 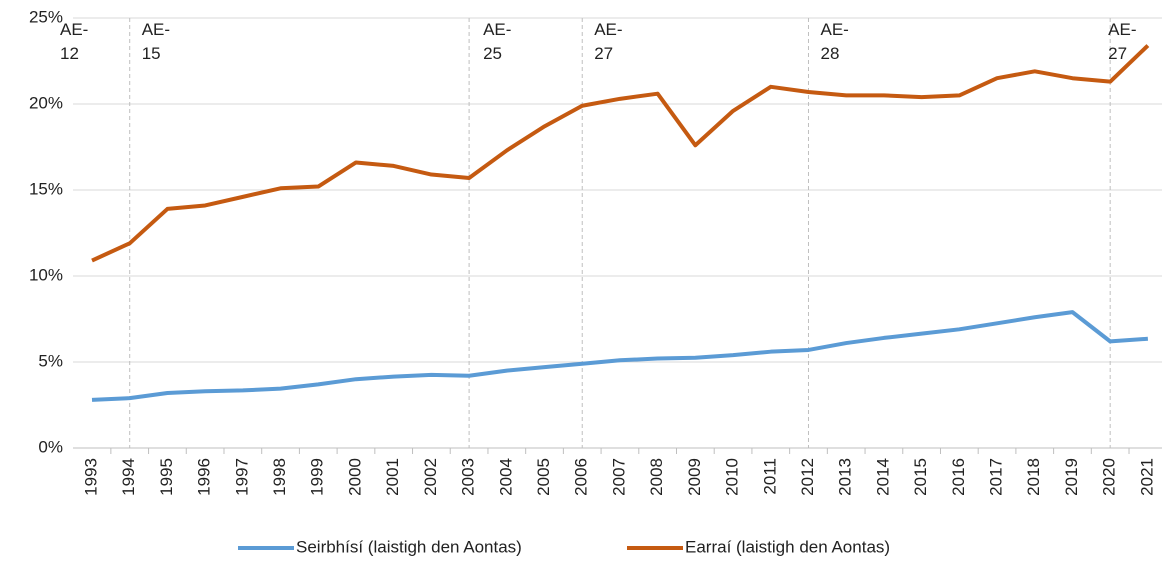 What do you see at coordinates (204, 477) in the screenshot?
I see `x-tick-label: 1996` at bounding box center [204, 477].